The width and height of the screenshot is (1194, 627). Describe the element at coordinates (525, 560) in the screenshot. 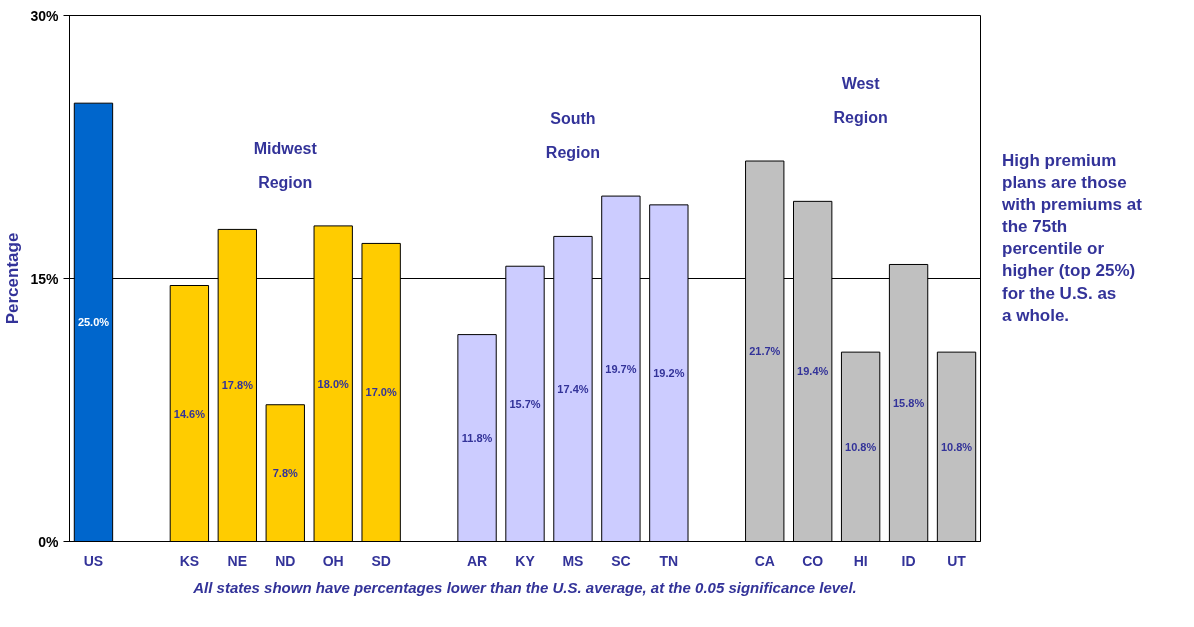

I see `x-tick-label: KY` at that location.